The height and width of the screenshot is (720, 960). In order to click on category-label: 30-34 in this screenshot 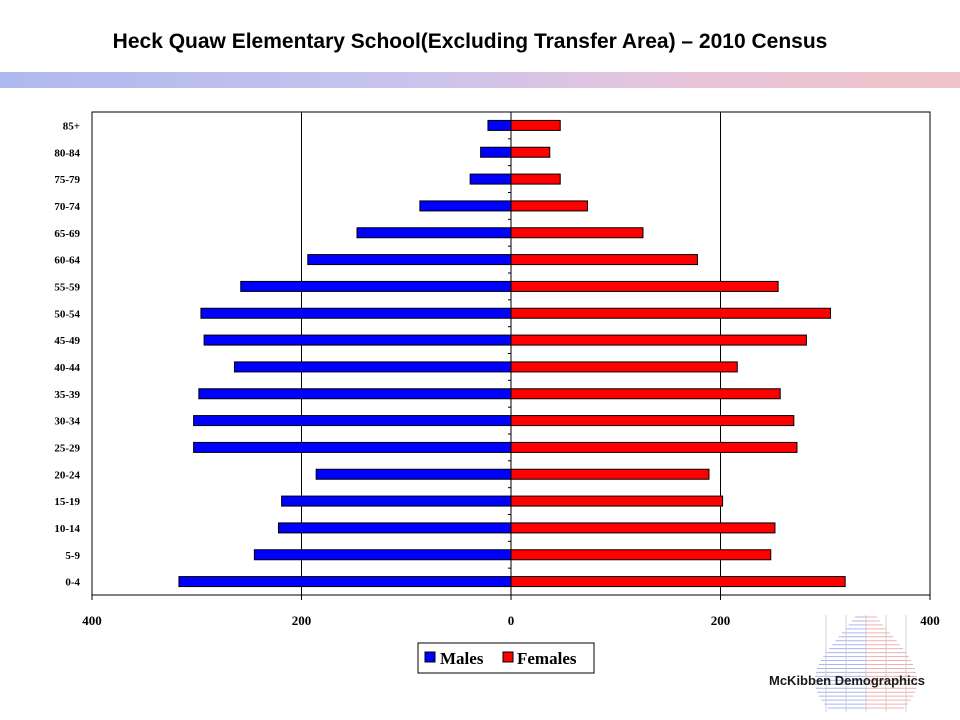, I will do `click(67, 422)`.